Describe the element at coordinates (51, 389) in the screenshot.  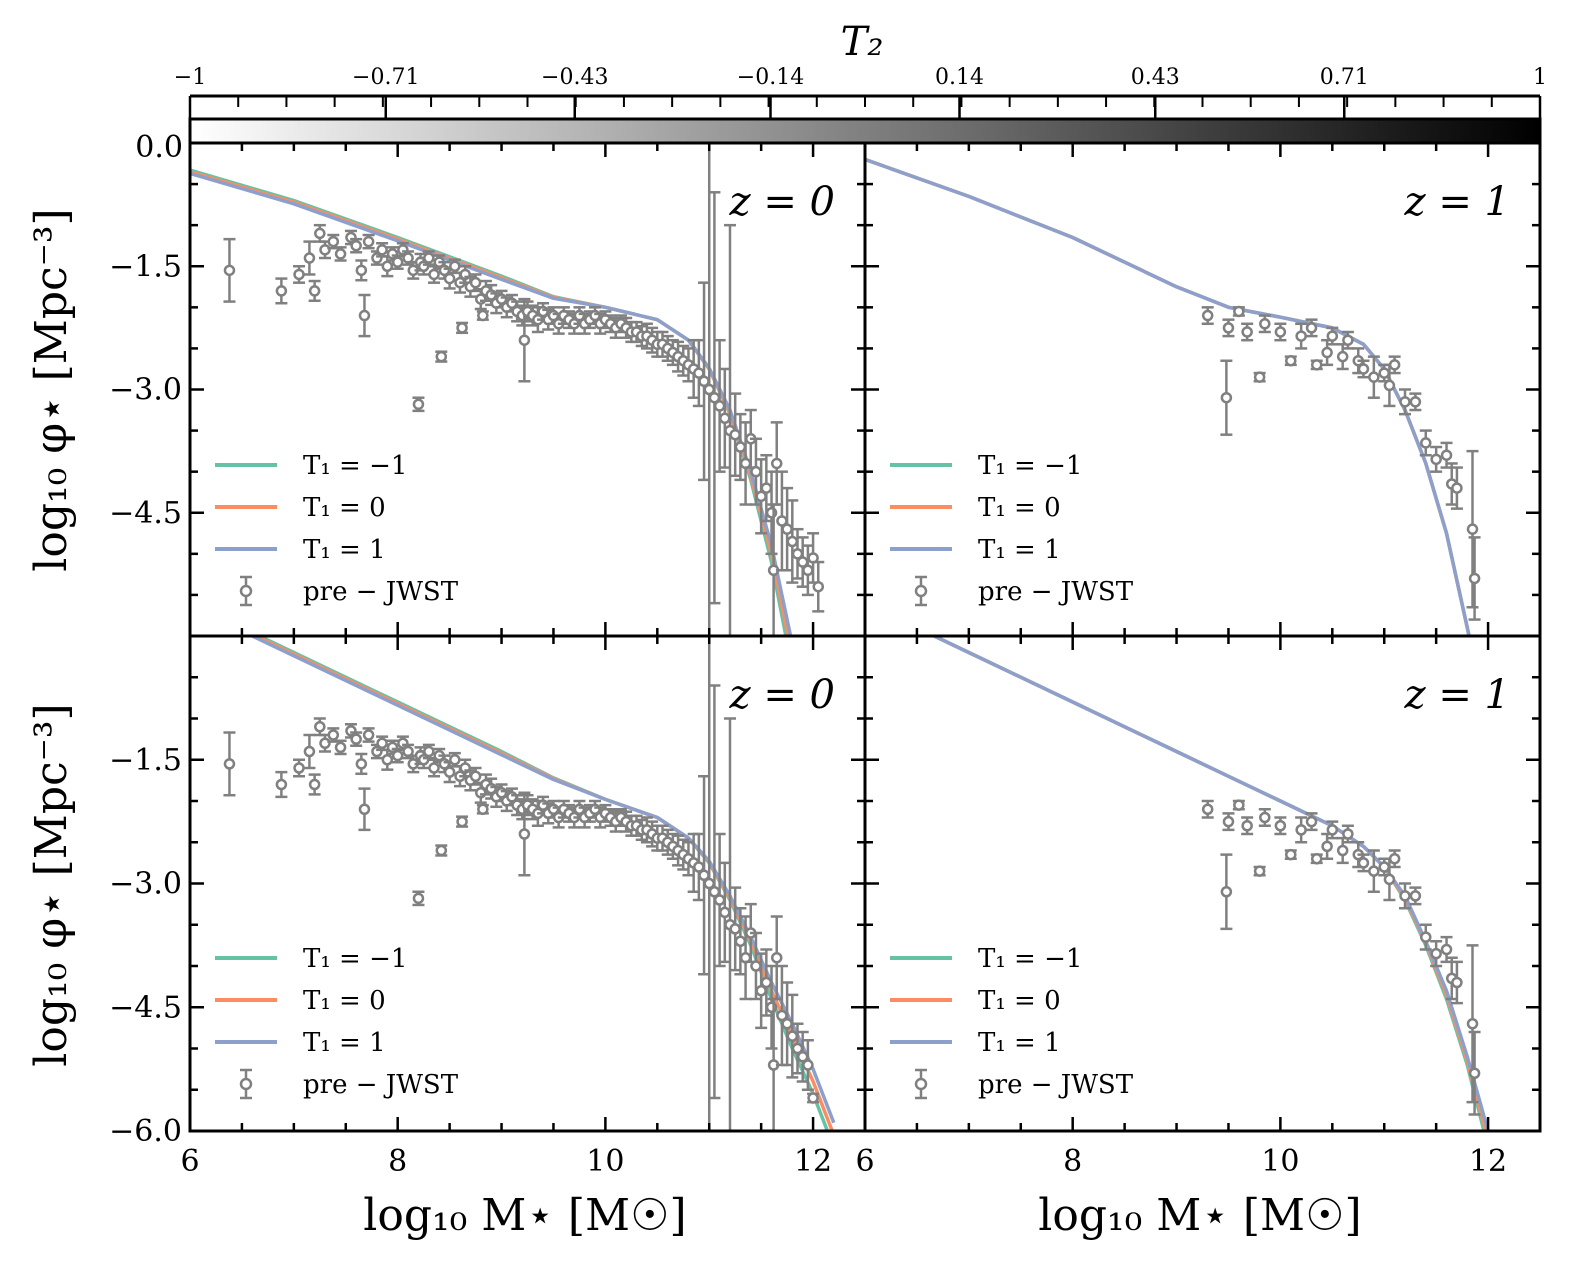
I see `y-axis-label-top: log₁₀ φ⋆ [Mpc⁻³]` at that location.